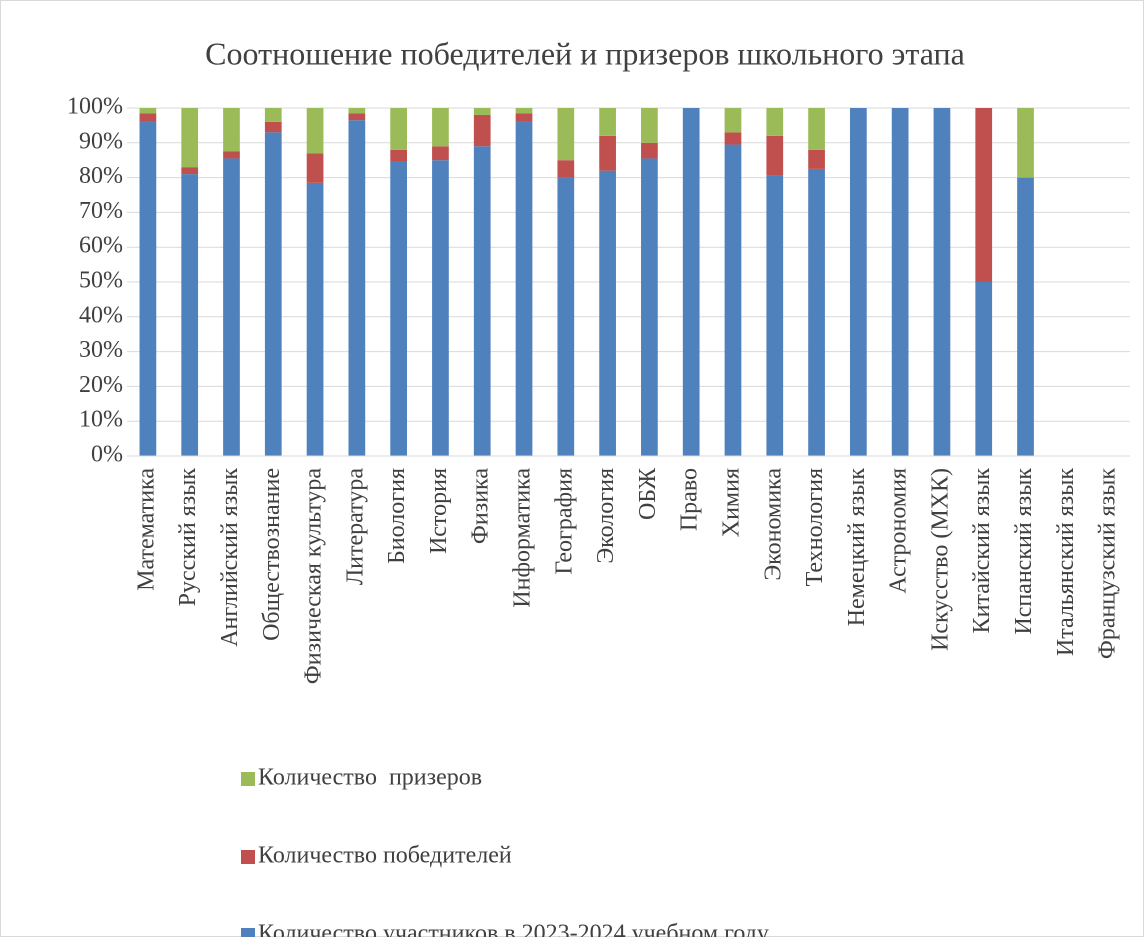 This screenshot has height=937, width=1144. Describe the element at coordinates (385, 856) in the screenshot. I see `legend-label: Количество победителей` at that location.